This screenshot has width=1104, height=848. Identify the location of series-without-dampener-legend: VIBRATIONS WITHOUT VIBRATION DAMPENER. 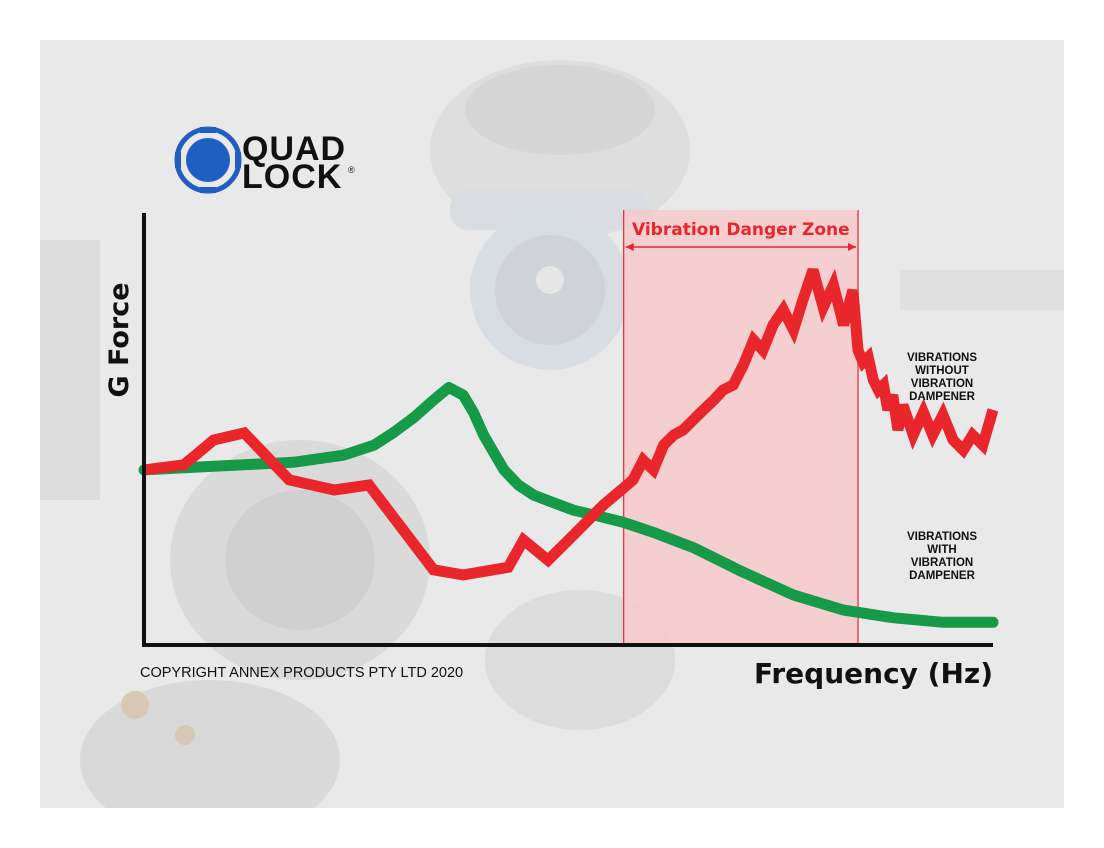
(942, 377).